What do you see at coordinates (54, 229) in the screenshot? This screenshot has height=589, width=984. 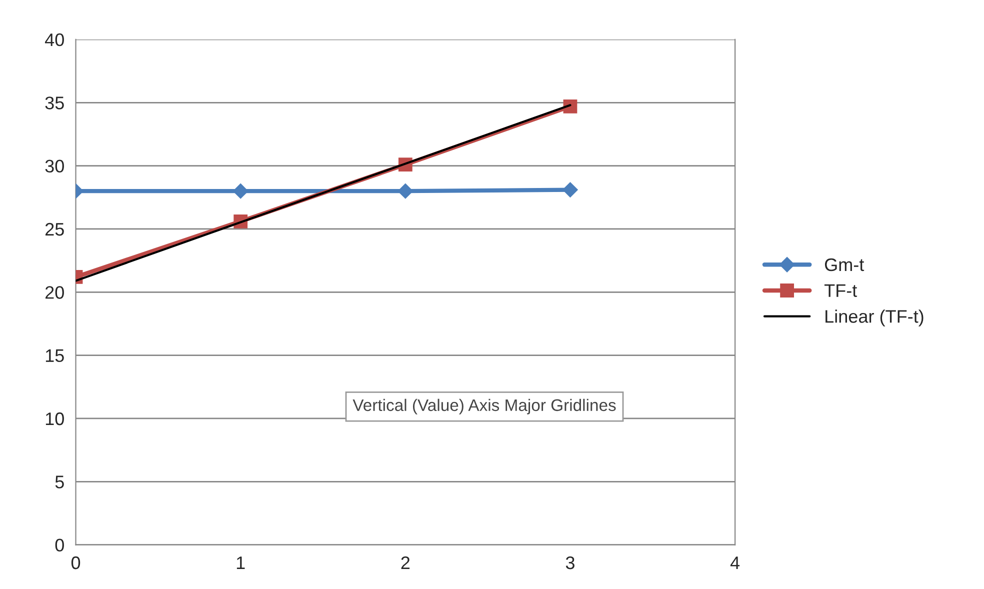 I see `y-tick-label: 25` at bounding box center [54, 229].